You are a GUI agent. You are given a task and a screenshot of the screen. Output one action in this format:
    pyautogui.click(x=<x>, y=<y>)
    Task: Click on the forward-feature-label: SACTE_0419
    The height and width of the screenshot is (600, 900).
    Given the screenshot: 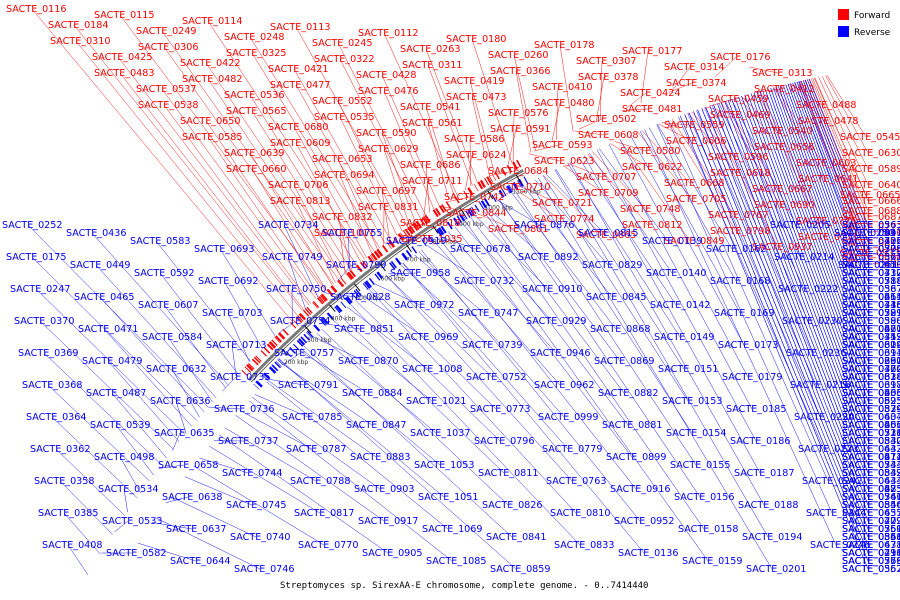 What is the action you would take?
    pyautogui.click(x=474, y=81)
    